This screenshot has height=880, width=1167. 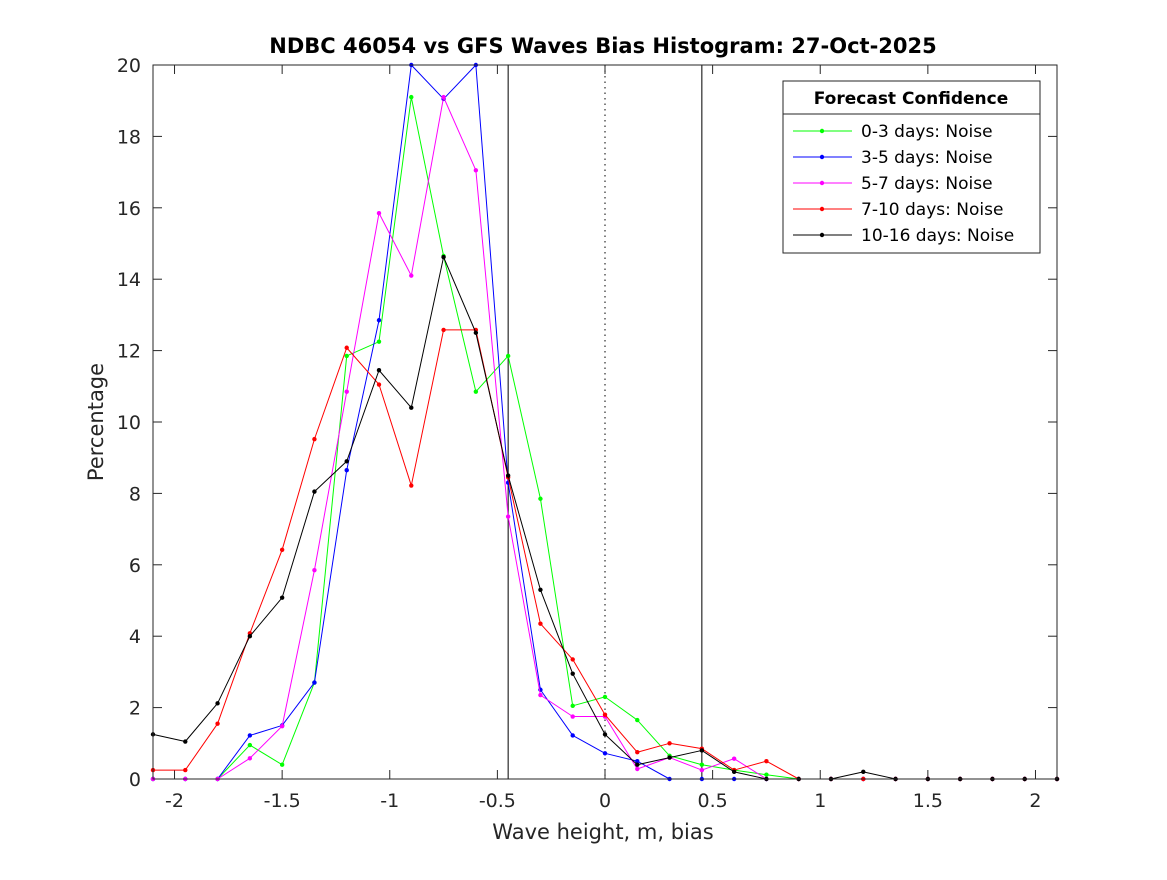 I want to click on y-tick-label: 2, so click(x=135, y=709).